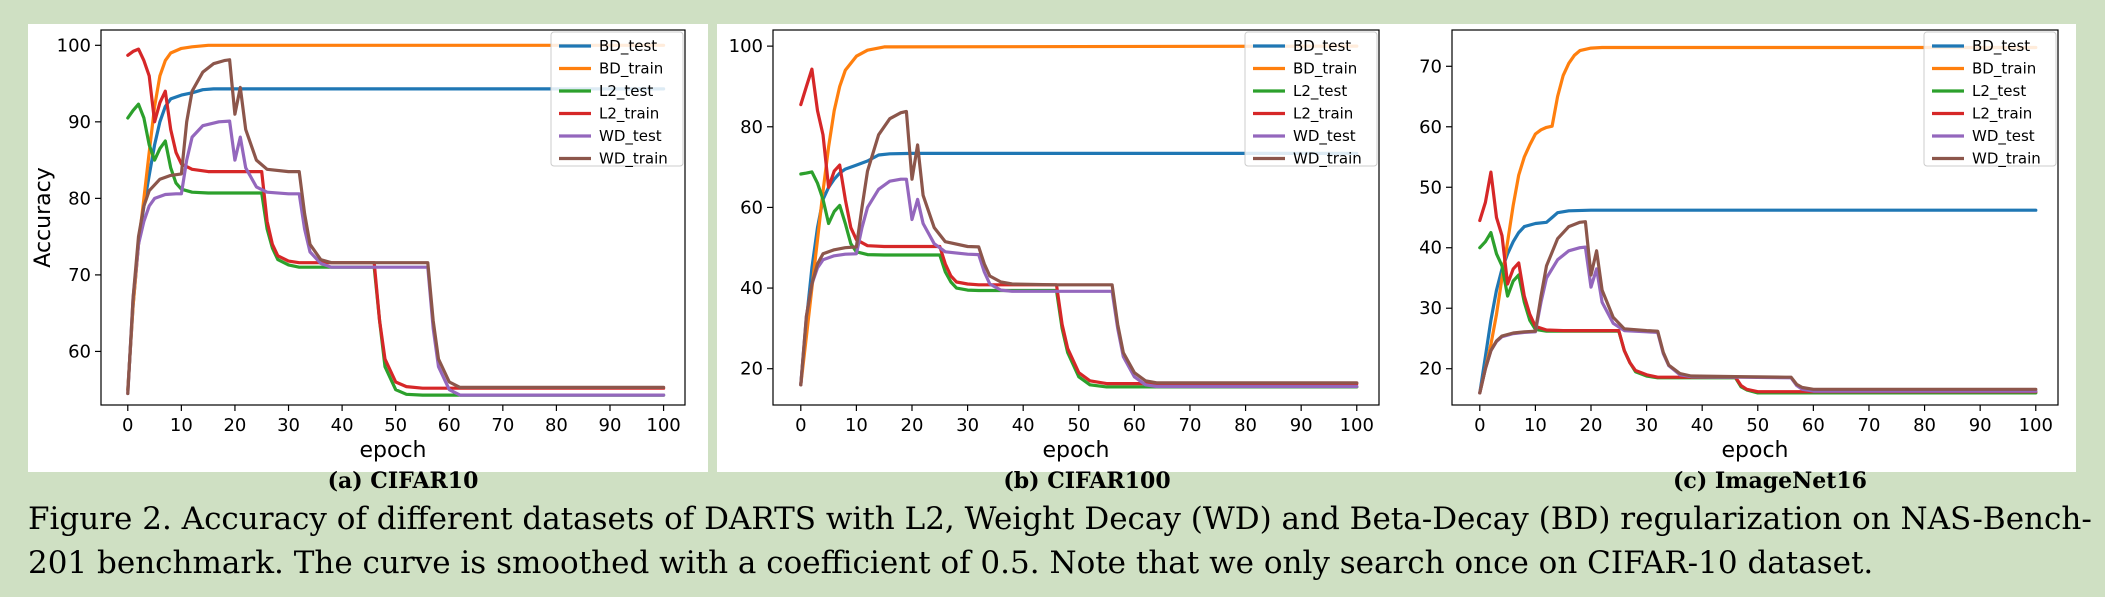 This screenshot has height=597, width=2105. Describe the element at coordinates (79, 122) in the screenshot. I see `y-tick-label: 90` at that location.